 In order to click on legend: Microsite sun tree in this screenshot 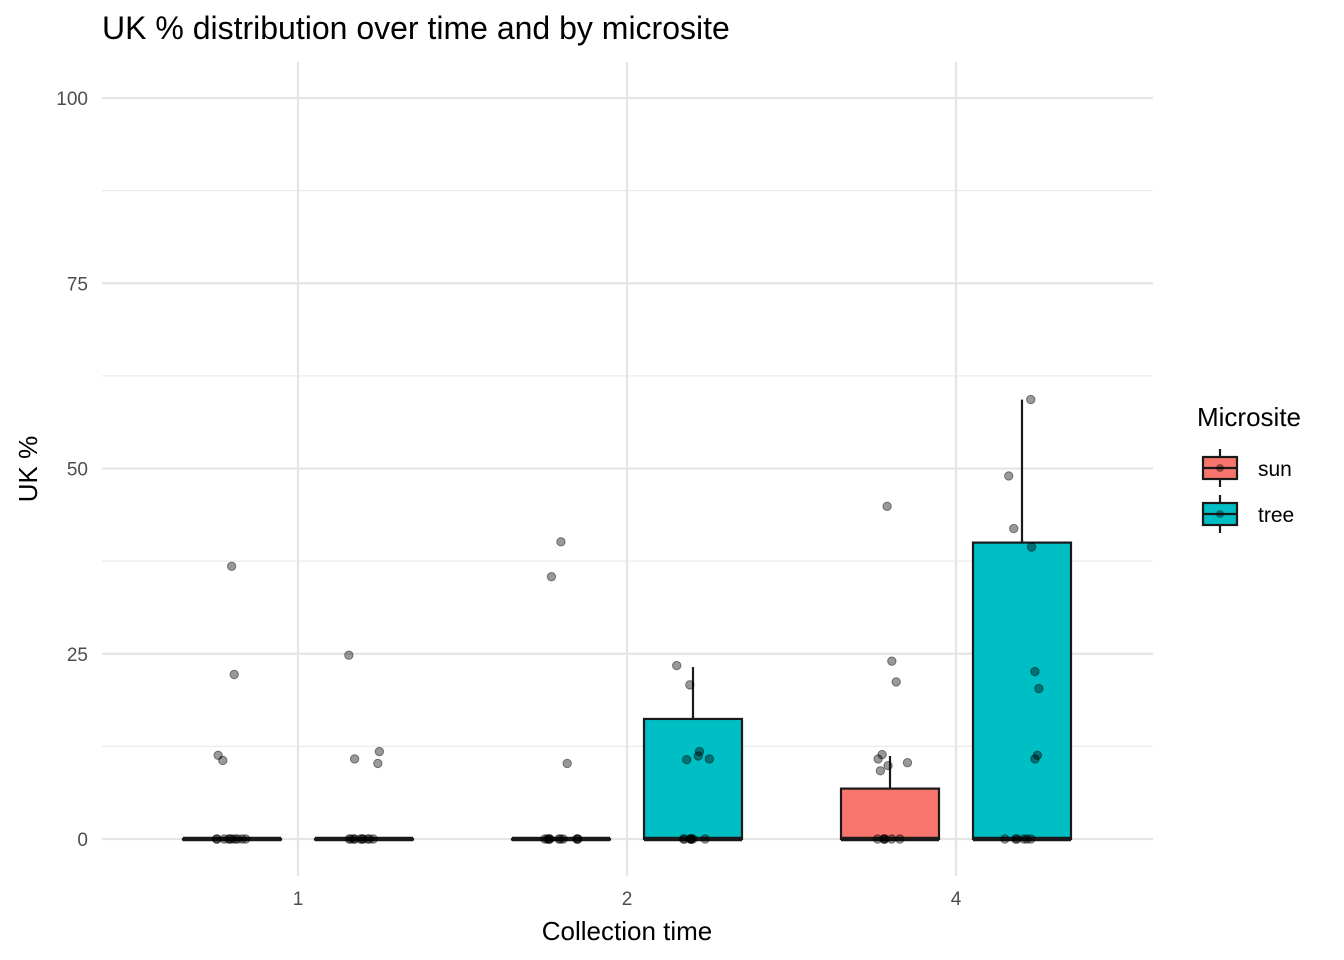, I will do `click(1249, 467)`.